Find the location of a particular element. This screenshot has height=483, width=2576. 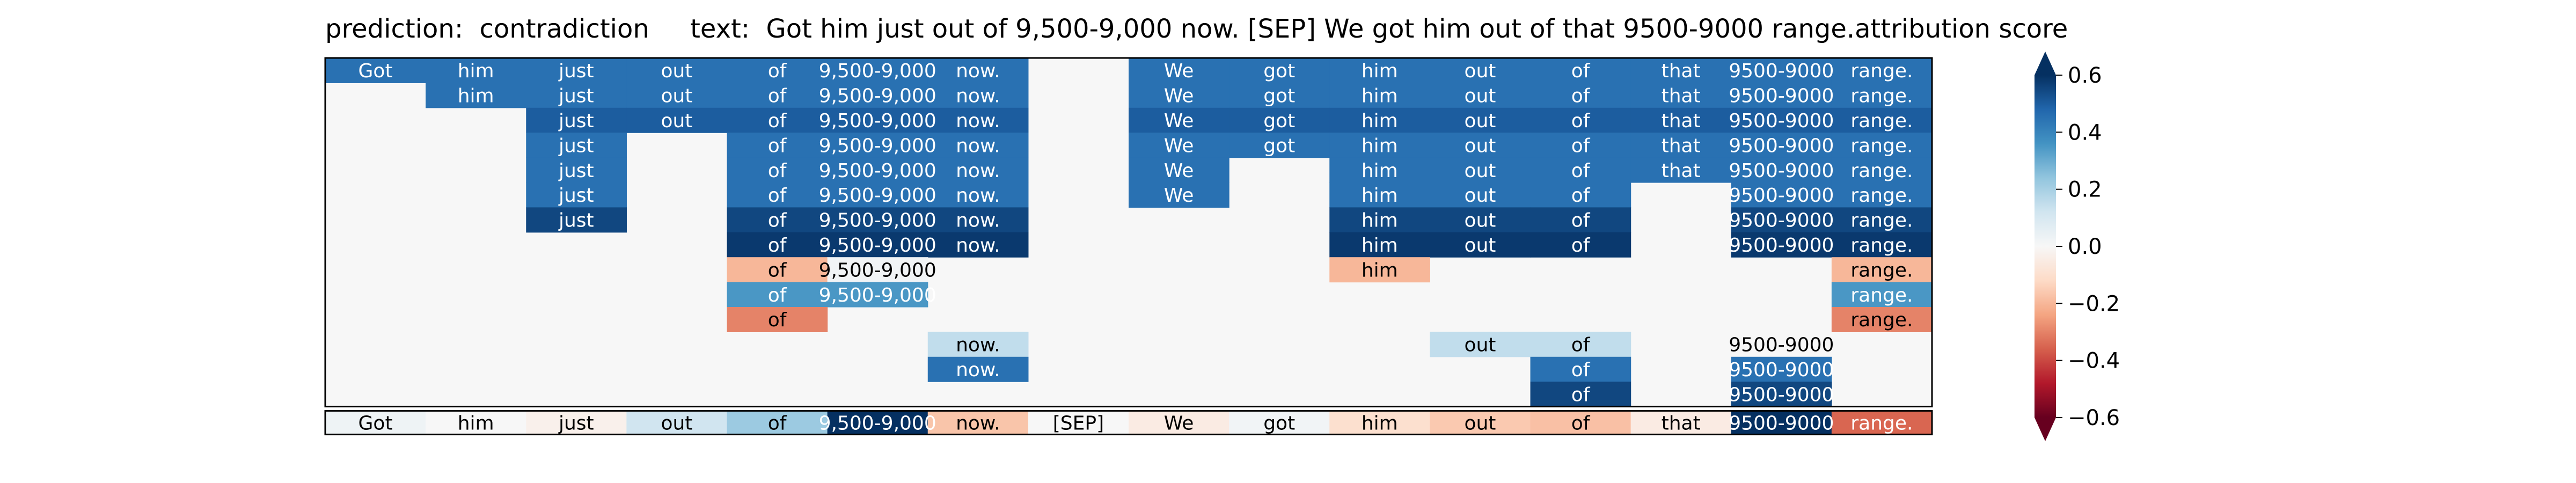

summary-token-label: range. is located at coordinates (1881, 424).